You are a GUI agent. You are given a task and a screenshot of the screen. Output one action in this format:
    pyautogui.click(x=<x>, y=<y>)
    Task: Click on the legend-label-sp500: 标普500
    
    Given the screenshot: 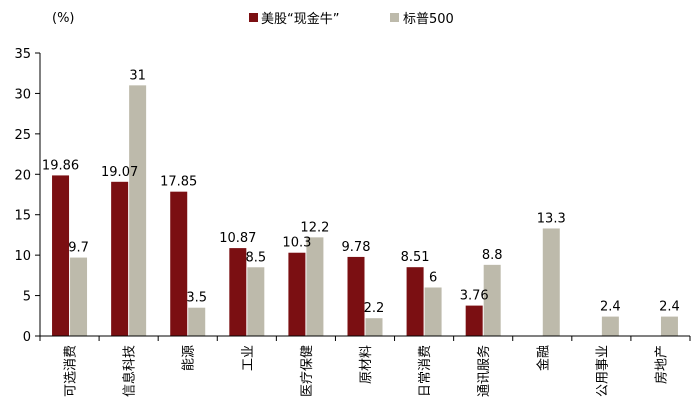 What is the action you would take?
    pyautogui.click(x=428, y=19)
    